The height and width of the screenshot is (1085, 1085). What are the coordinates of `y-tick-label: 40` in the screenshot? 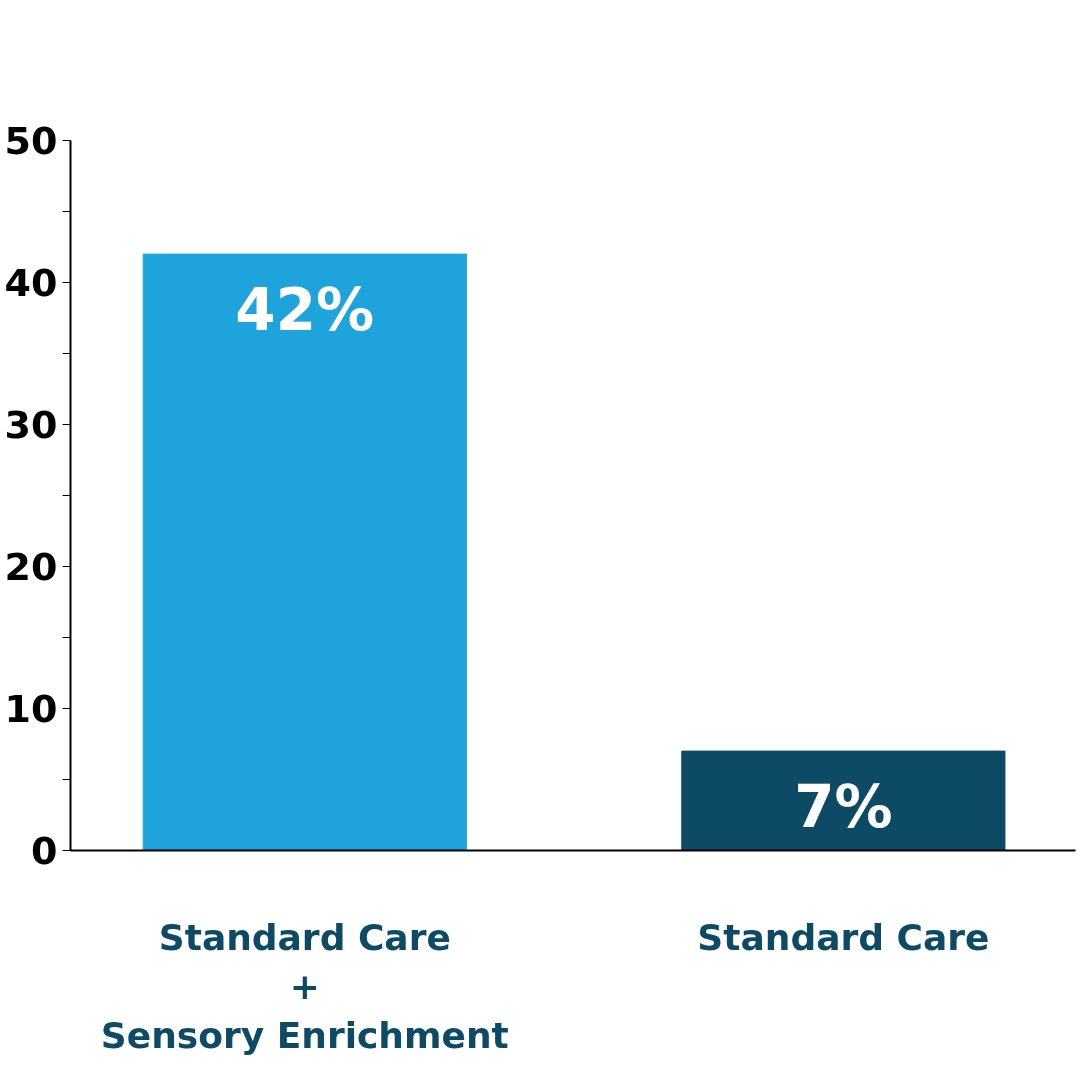 It's located at (31, 283).